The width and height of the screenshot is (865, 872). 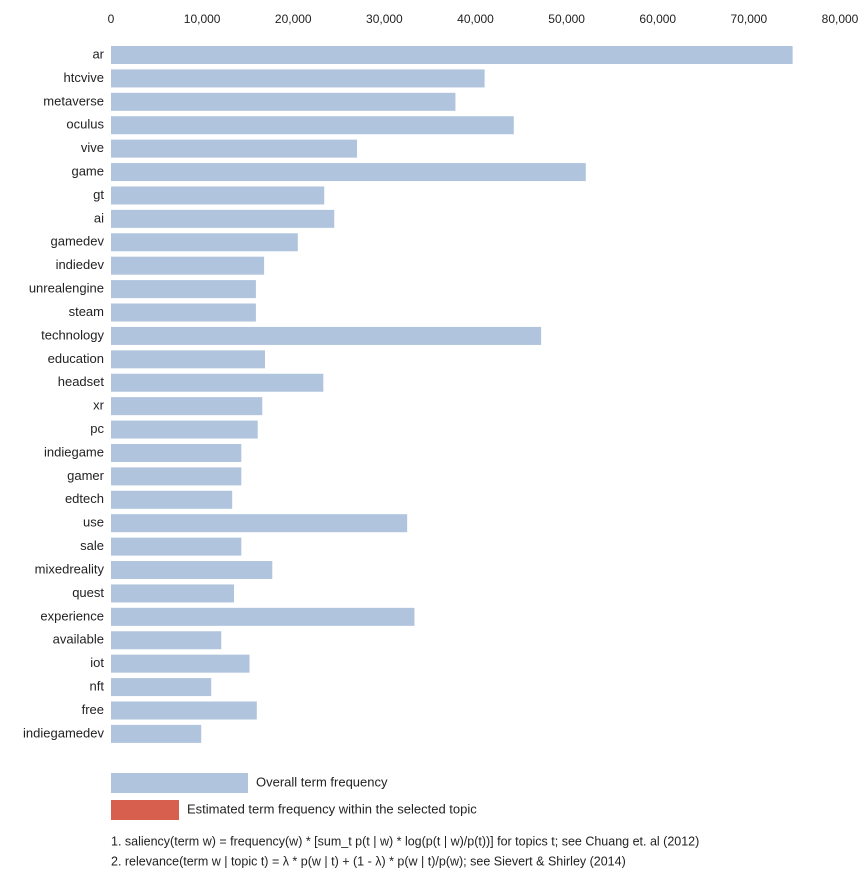 I want to click on y-tick-label: quest, so click(x=88, y=592).